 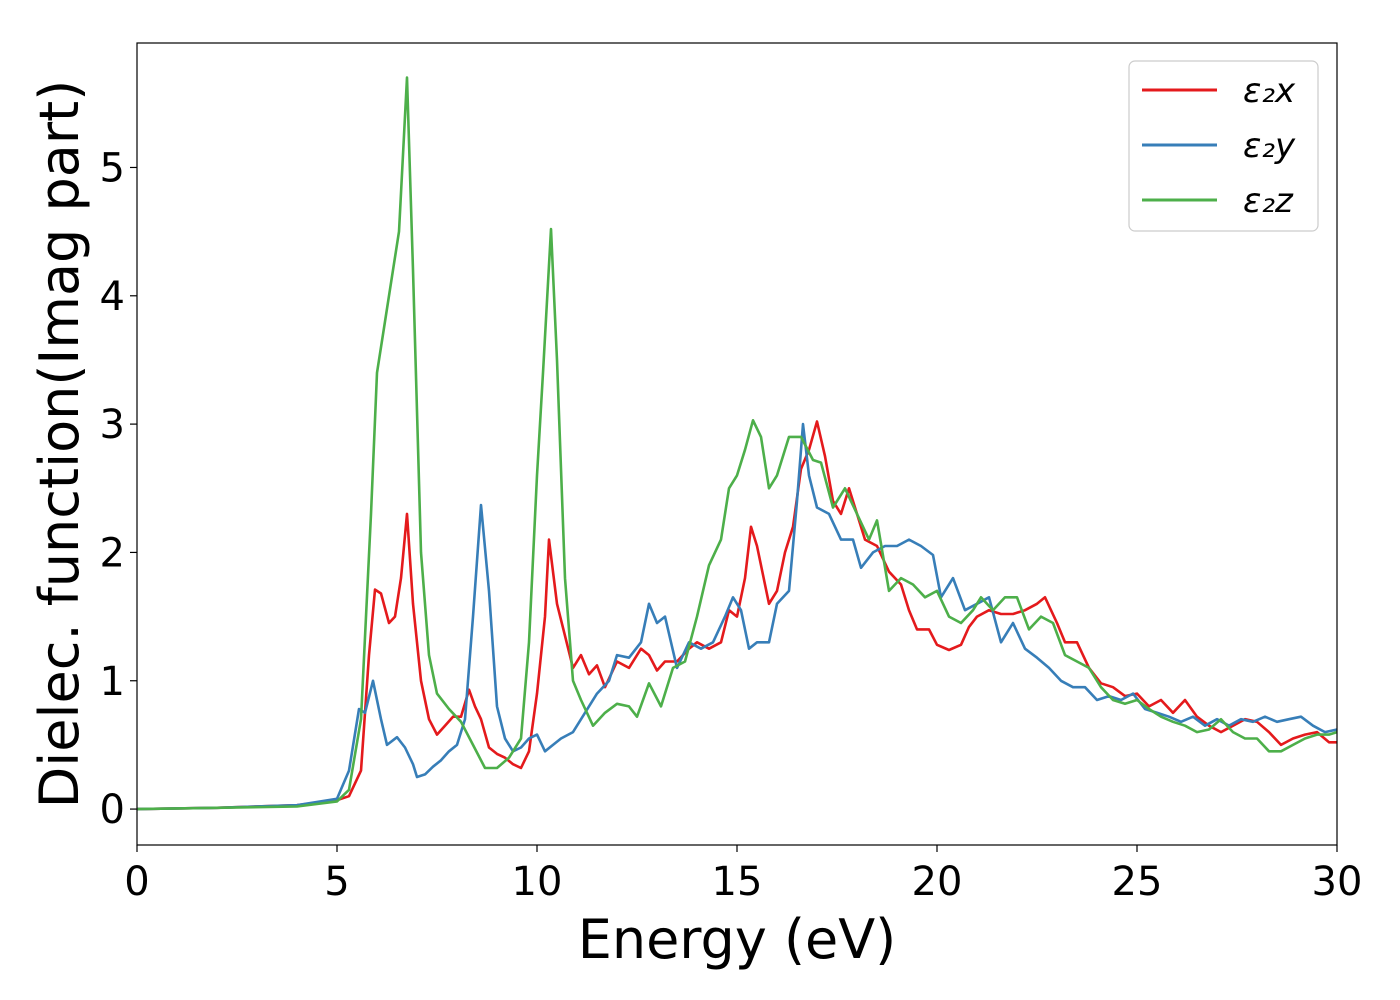 I want to click on x-tick-label: 25, so click(x=1137, y=882).